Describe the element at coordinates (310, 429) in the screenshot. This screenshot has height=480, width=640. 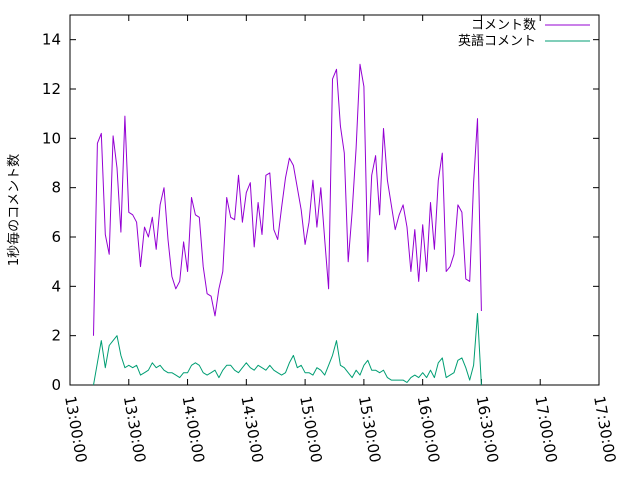
I see `x-tick-label: 15:00:00` at that location.